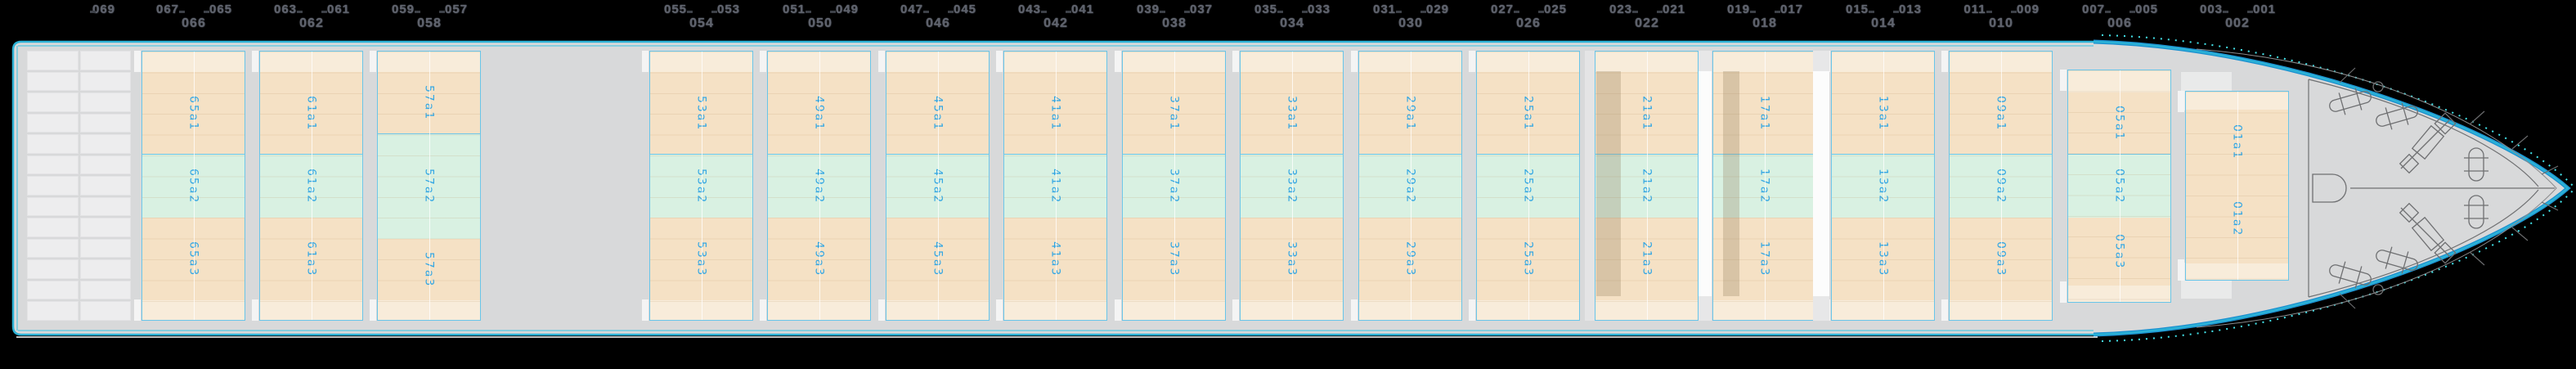  Describe the element at coordinates (1292, 114) in the screenshot. I see `bay-slot-33a1: 33a1` at that location.